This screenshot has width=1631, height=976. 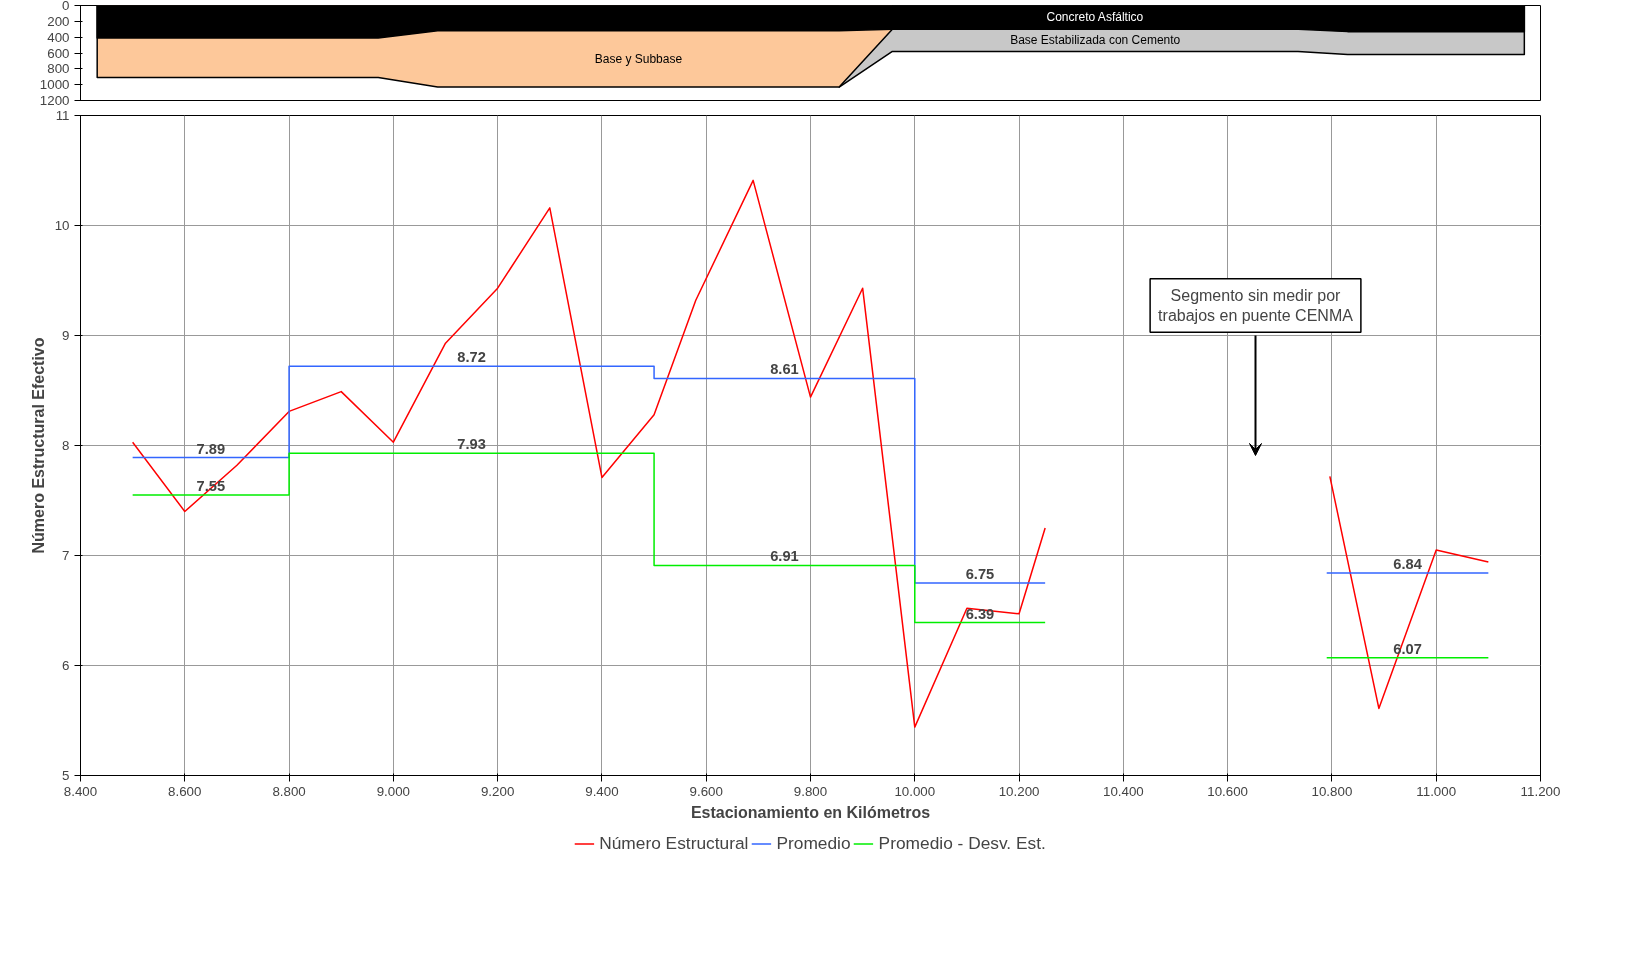 What do you see at coordinates (66, 665) in the screenshot?
I see `y-tick-label: 6` at bounding box center [66, 665].